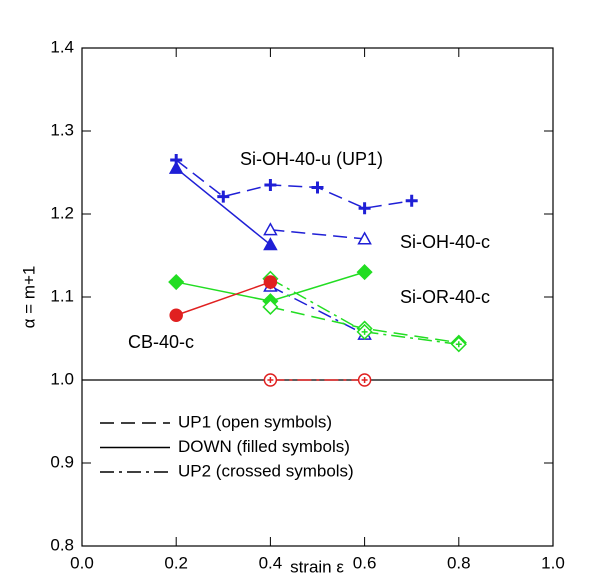 The width and height of the screenshot is (597, 579). What do you see at coordinates (445, 242) in the screenshot?
I see `annotation: Si-OH-40-c` at bounding box center [445, 242].